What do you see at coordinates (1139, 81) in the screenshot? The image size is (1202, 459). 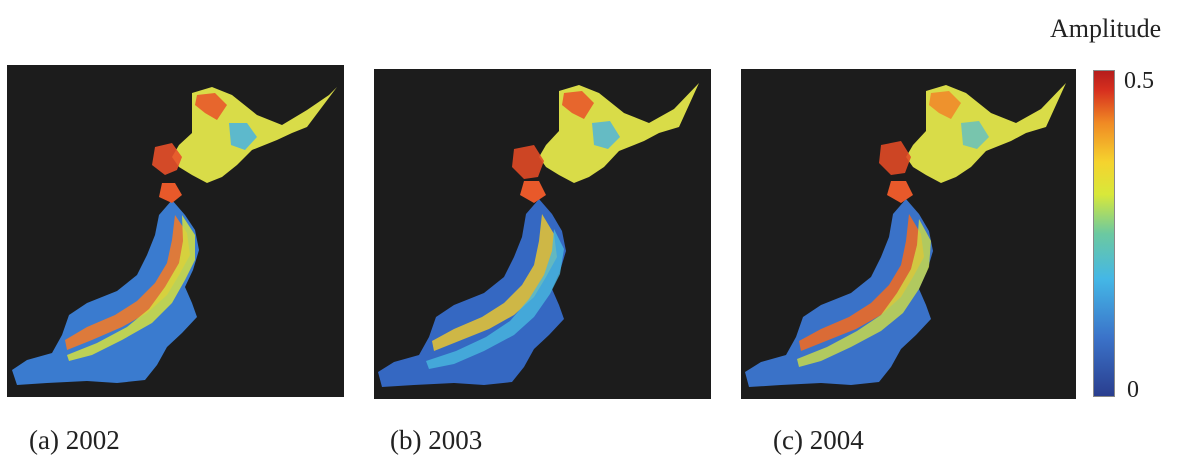 I see `colorbar-max-label: 0.5` at bounding box center [1139, 81].